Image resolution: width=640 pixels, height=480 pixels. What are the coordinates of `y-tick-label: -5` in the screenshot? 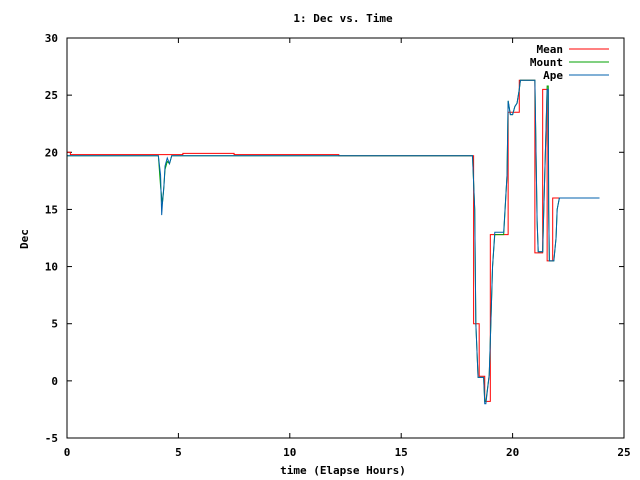 It's located at (51, 438).